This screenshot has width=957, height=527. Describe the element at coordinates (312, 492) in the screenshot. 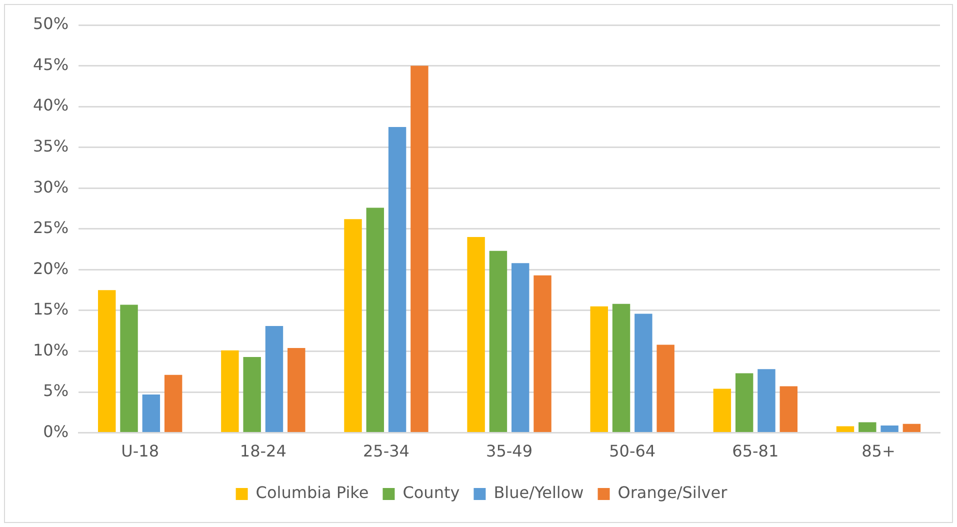

I see `legend-label: Columbia Pike` at that location.